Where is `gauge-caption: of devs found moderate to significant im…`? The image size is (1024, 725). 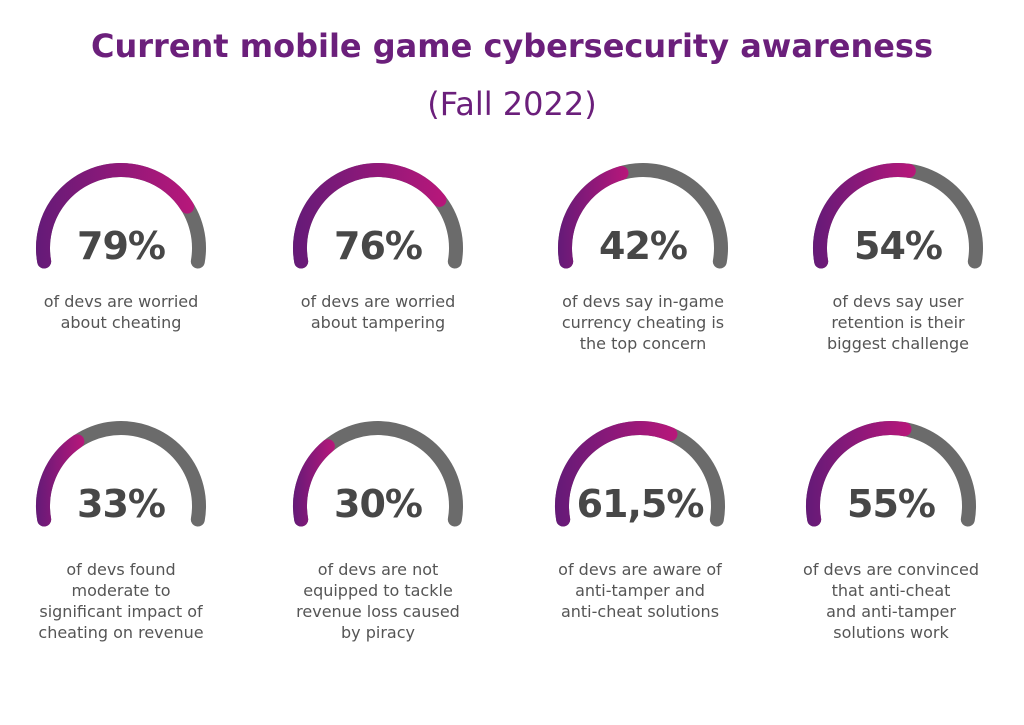
gauge-caption: of devs found moderate to significant im… is located at coordinates (121, 601).